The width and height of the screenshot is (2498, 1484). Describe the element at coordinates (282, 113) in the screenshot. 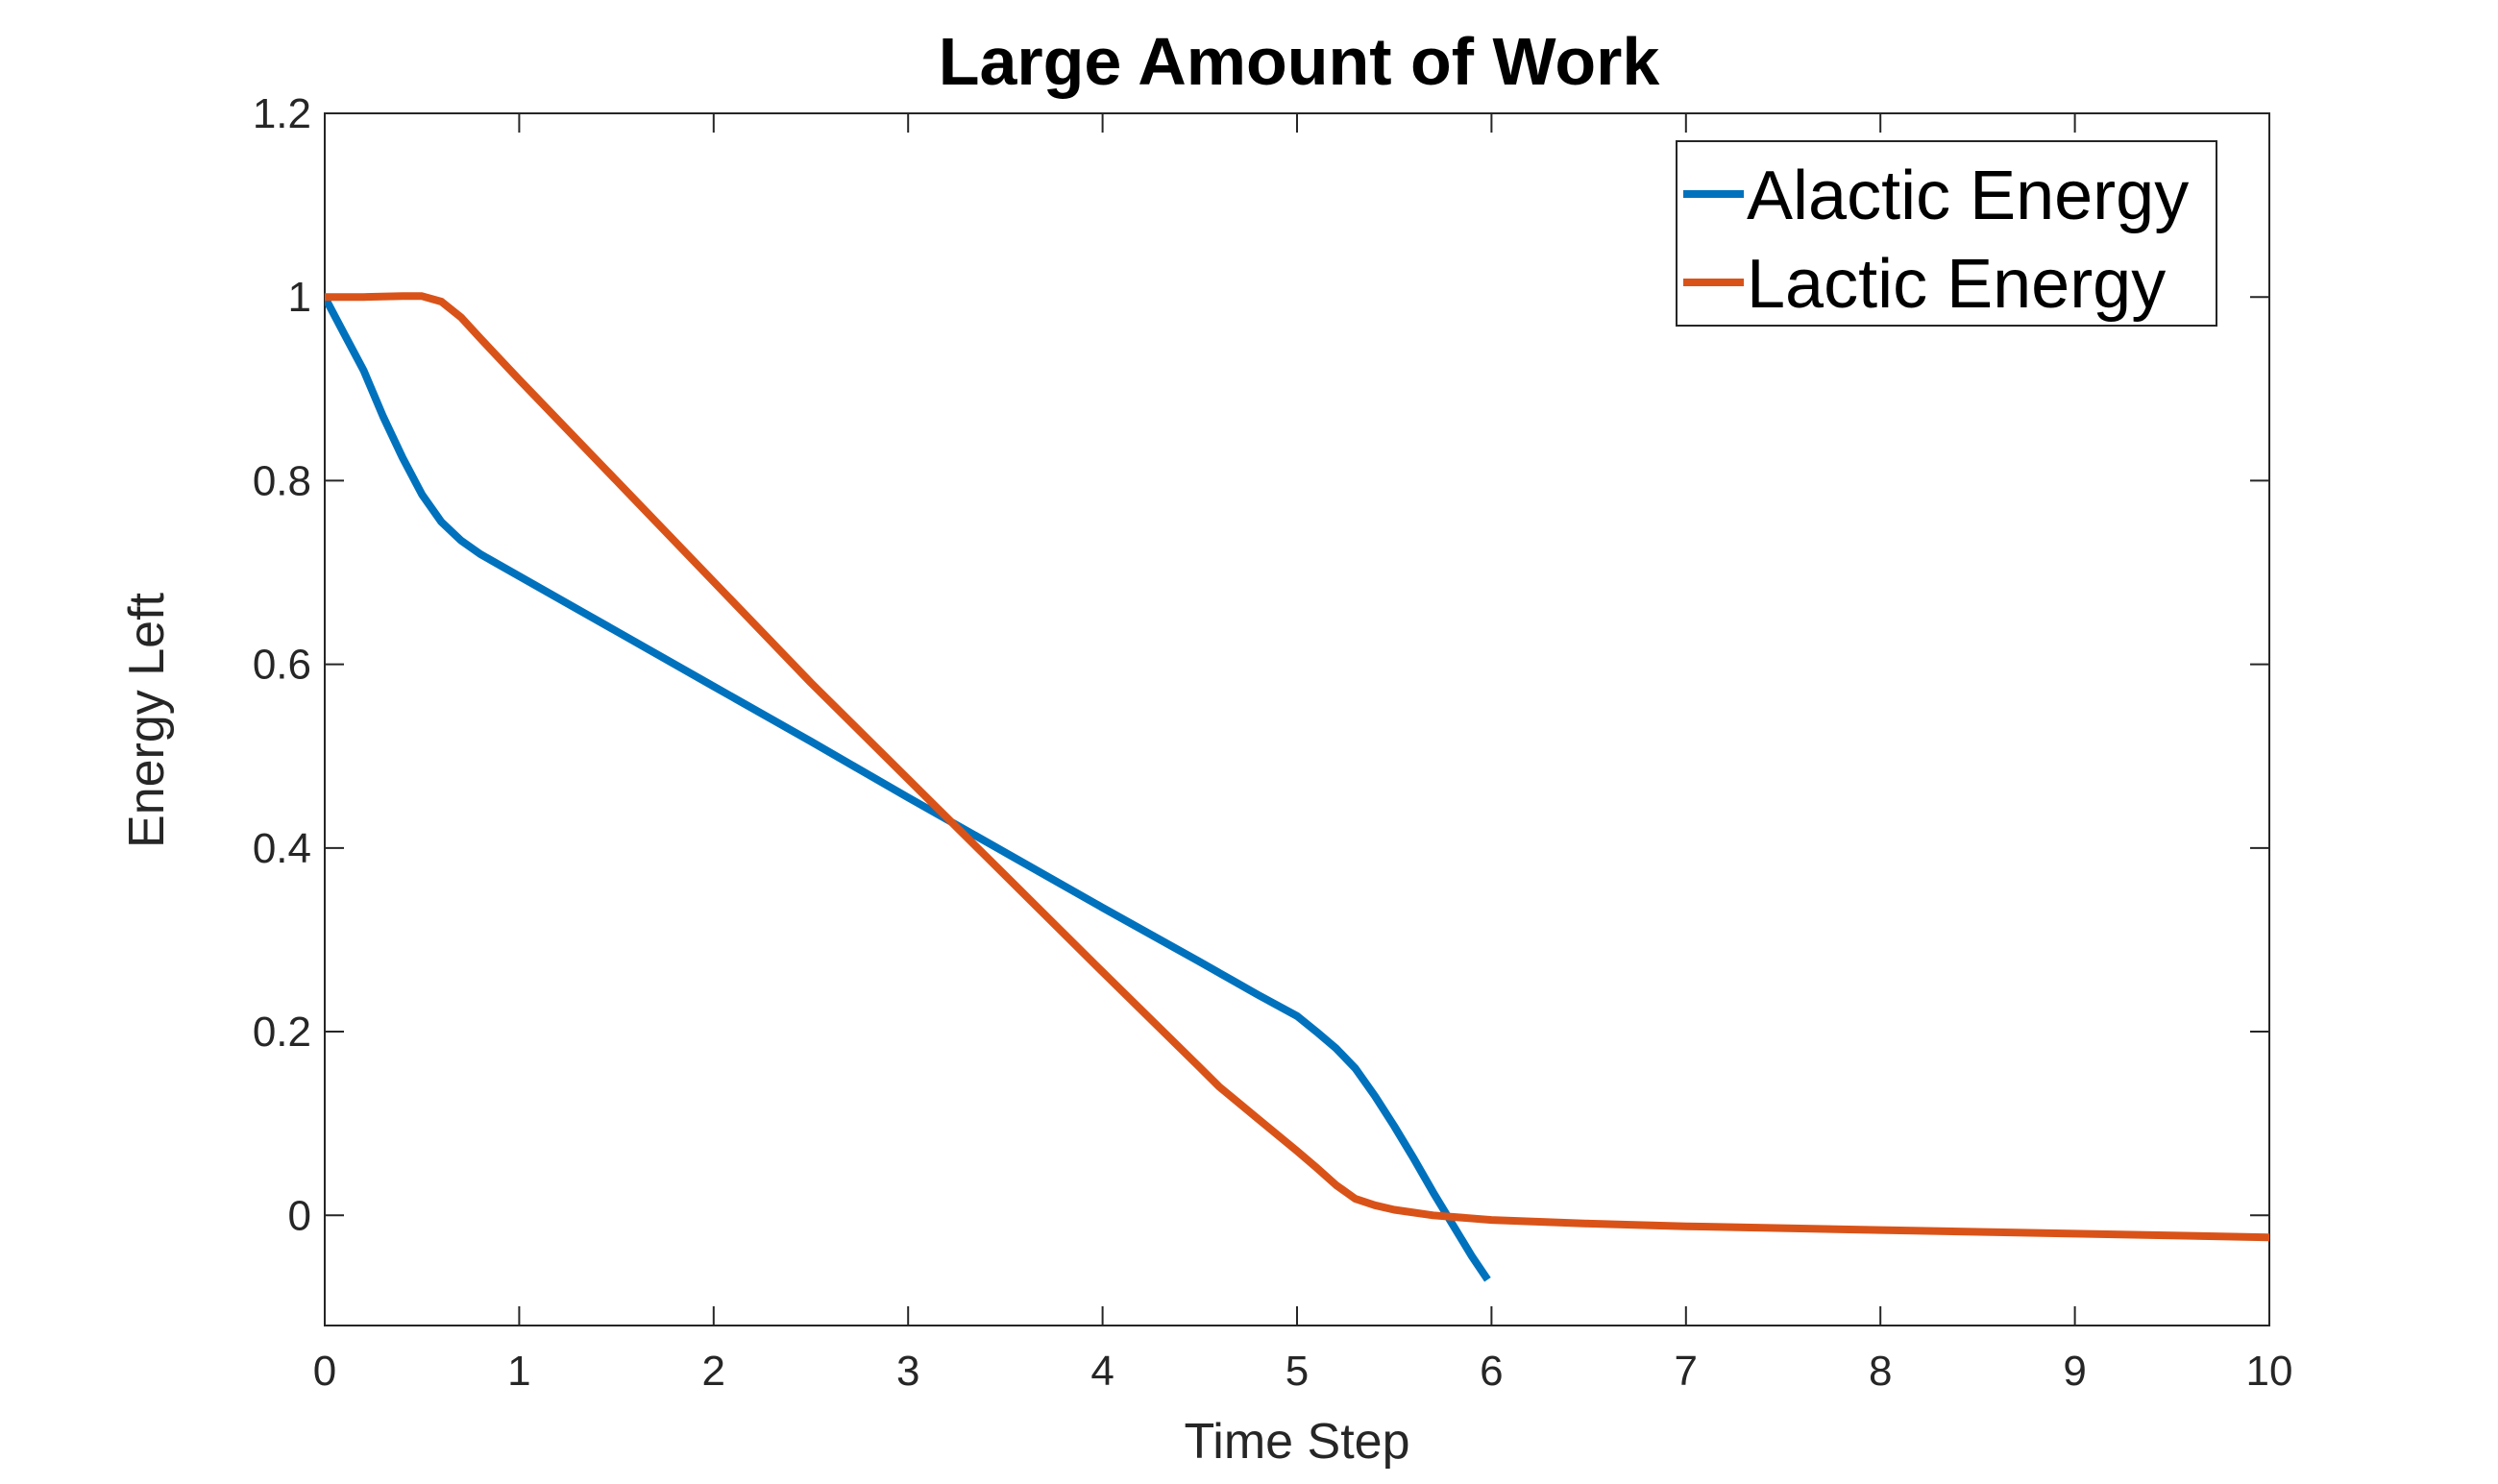

I see `y-tick-label: 1.2` at that location.